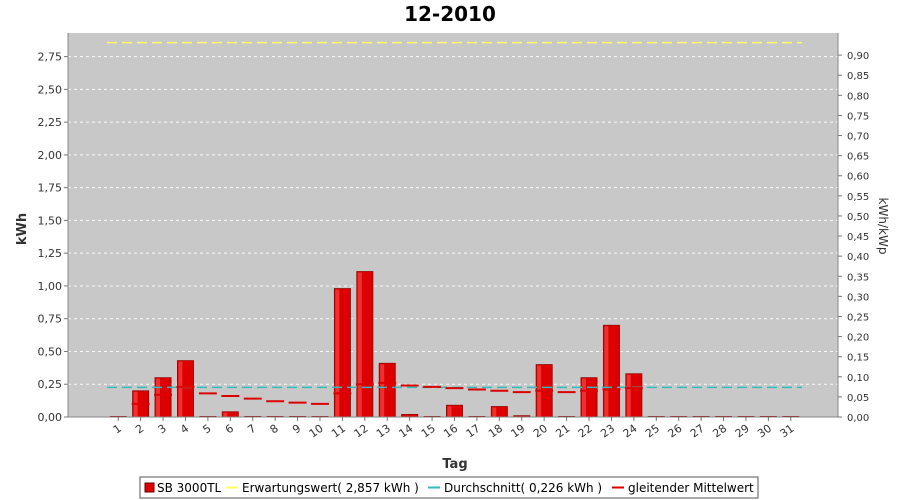  I want to click on tick-label-y2: 0,70, so click(858, 137).